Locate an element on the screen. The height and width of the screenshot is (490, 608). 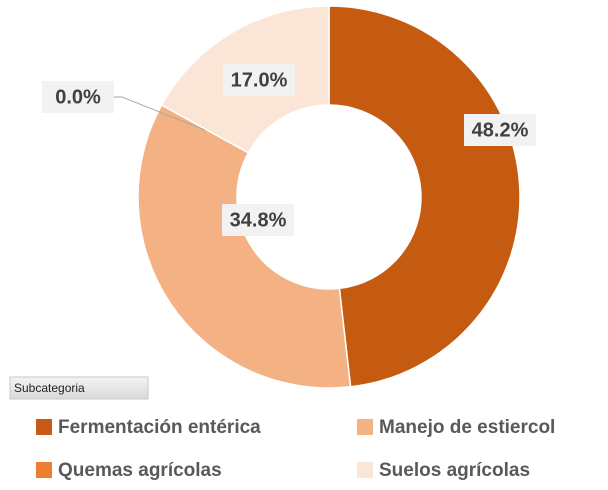
value-label: 34.8% is located at coordinates (258, 220).